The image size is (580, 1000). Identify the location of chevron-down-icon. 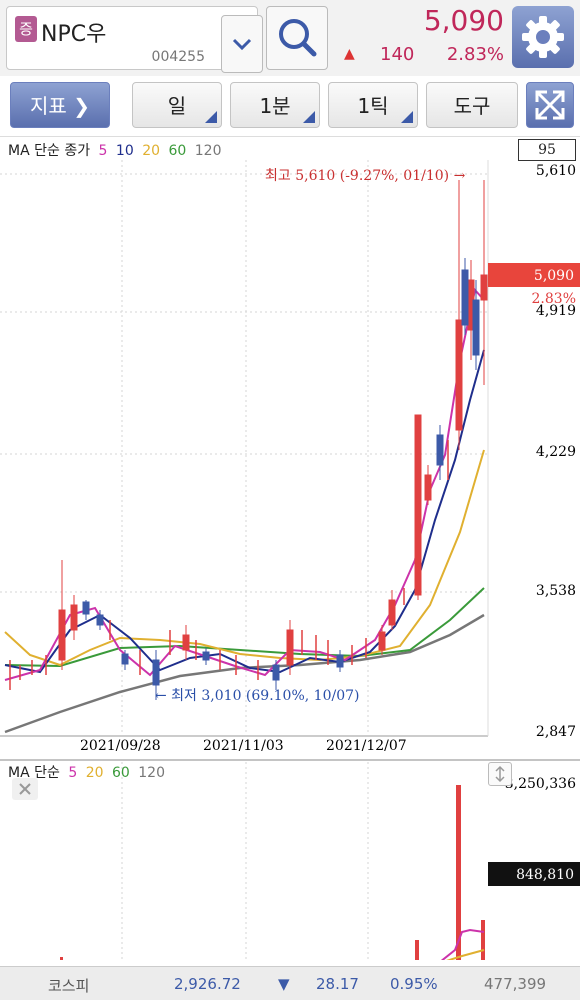
(242, 44).